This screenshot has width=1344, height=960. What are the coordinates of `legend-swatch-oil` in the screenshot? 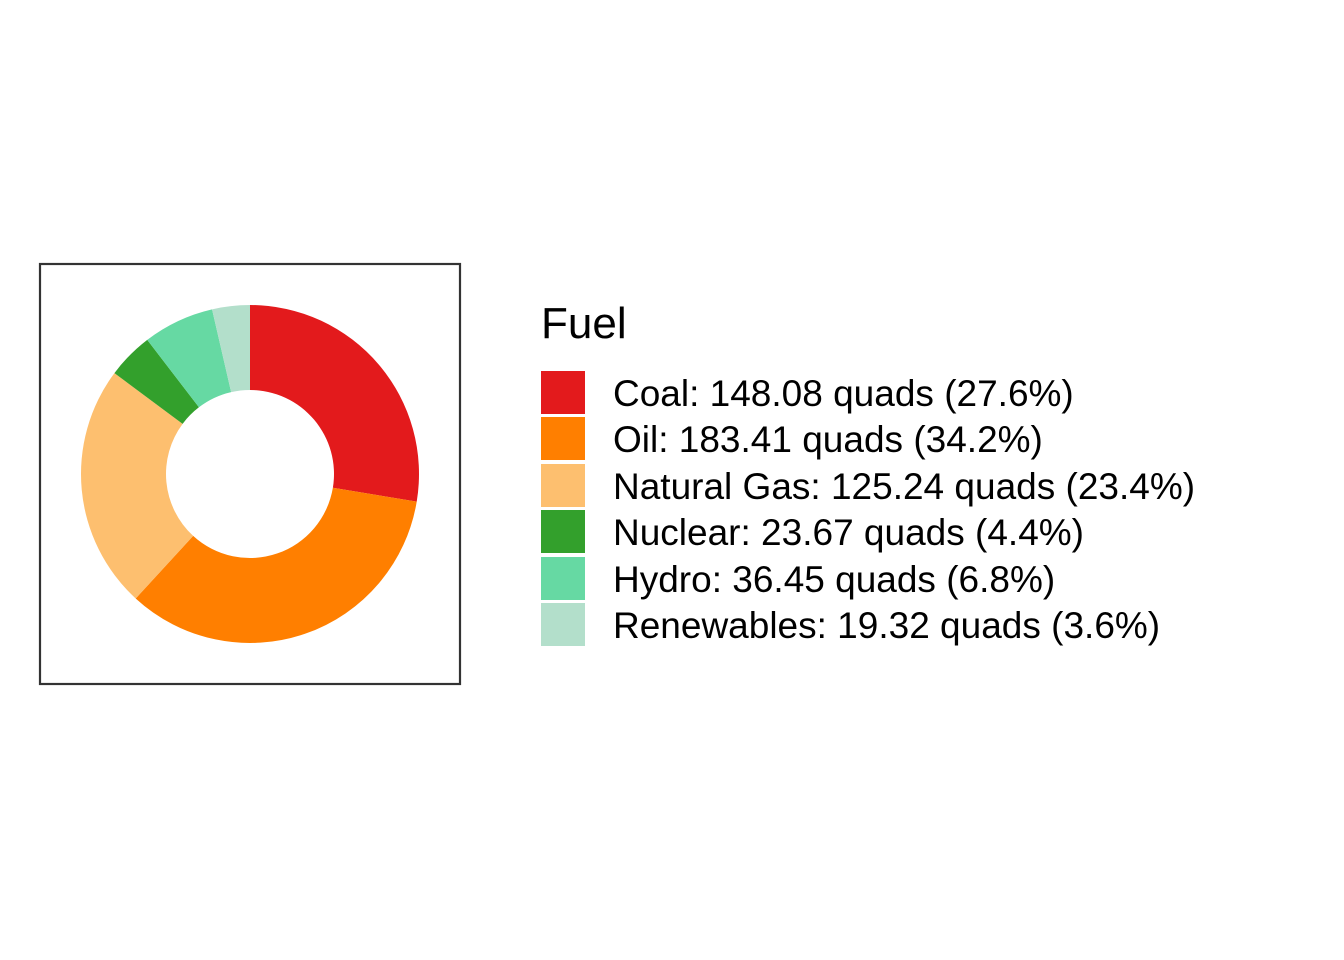 It's located at (563, 439).